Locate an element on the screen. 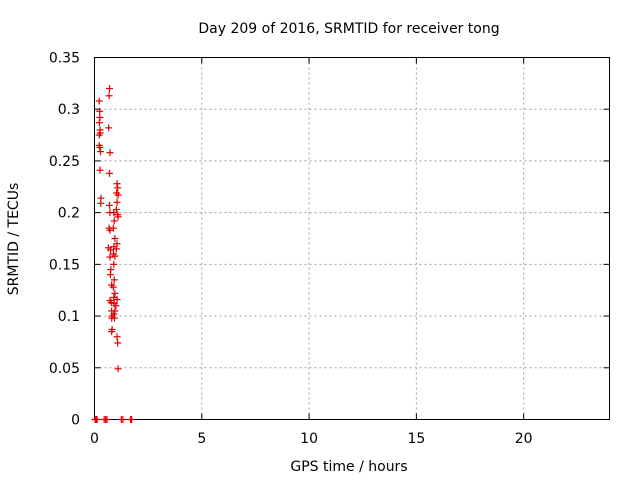 The image size is (640, 480). y-axis-label: SRMTID / TECUs is located at coordinates (14, 239).